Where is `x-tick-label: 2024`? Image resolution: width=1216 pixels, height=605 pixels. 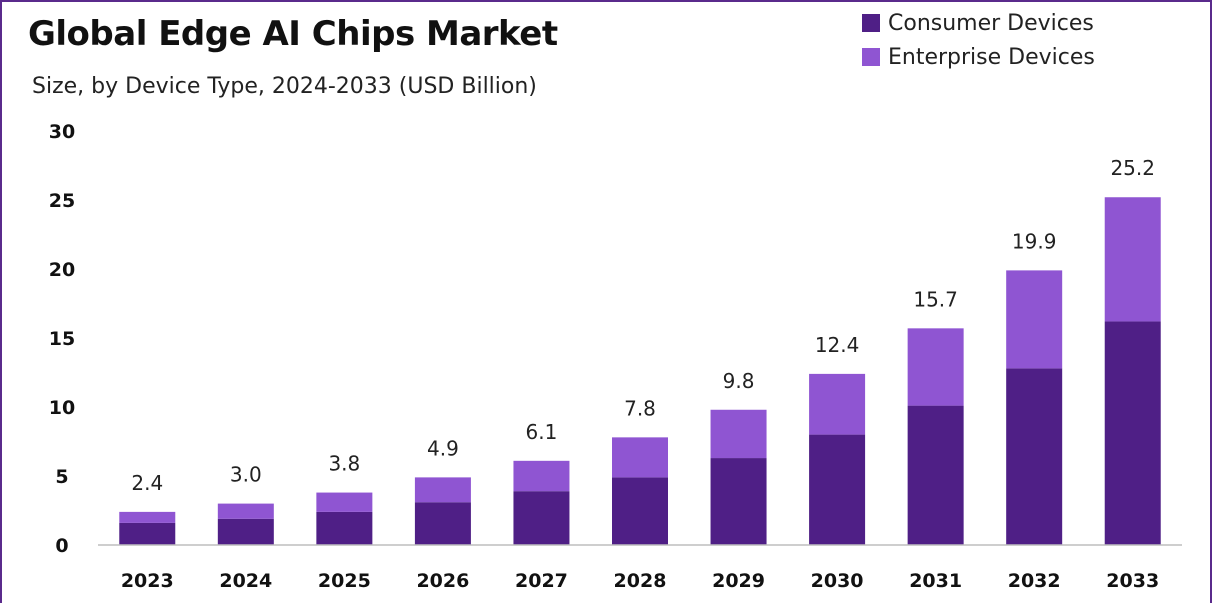
x-tick-label: 2024 is located at coordinates (245, 581).